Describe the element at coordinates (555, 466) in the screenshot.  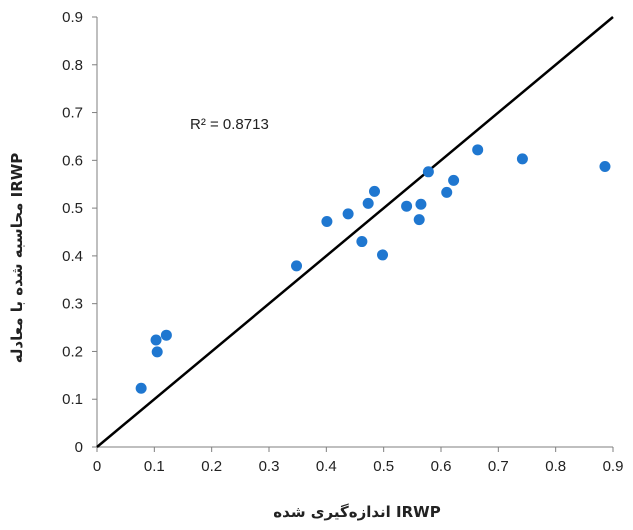
I see `x-tick-label: 0.8` at that location.